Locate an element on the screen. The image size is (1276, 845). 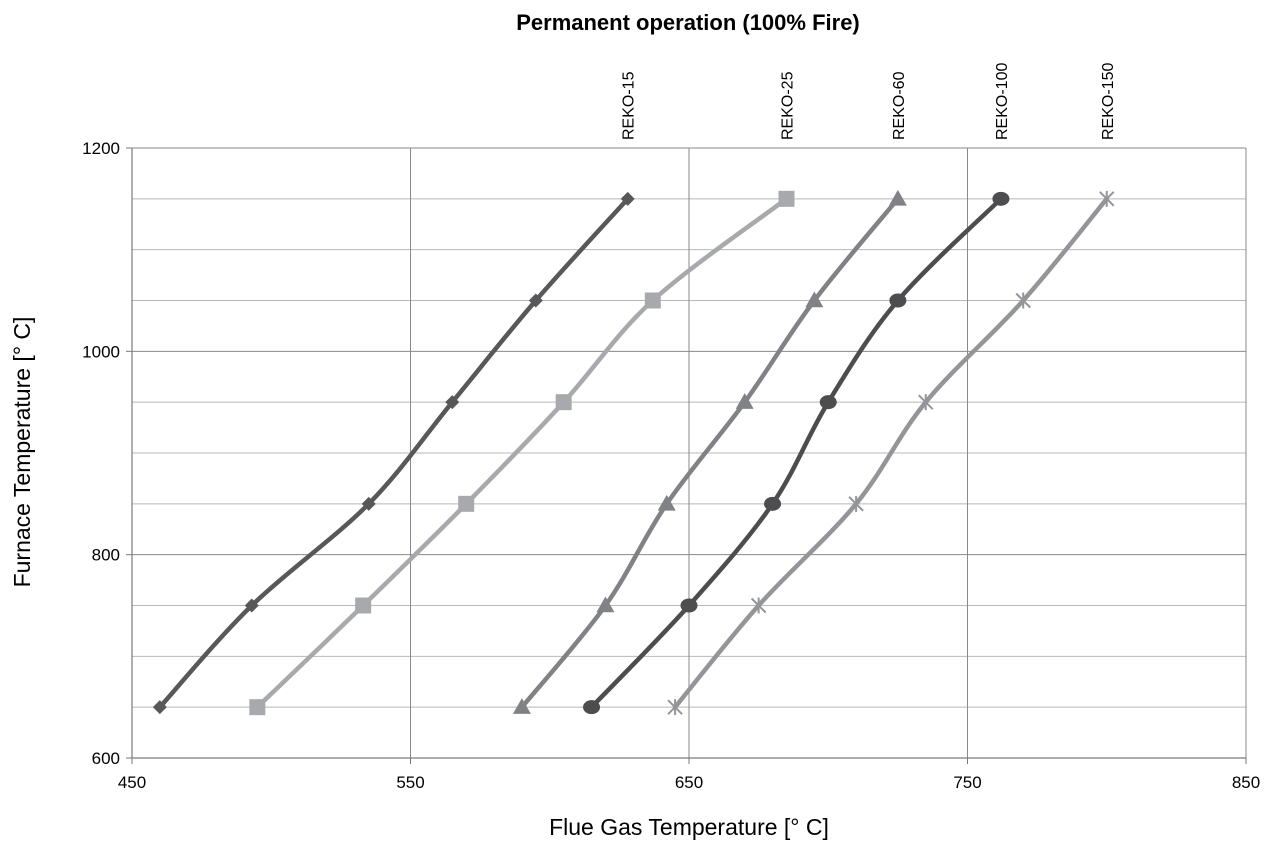
x-tick-label: 550 is located at coordinates (410, 782).